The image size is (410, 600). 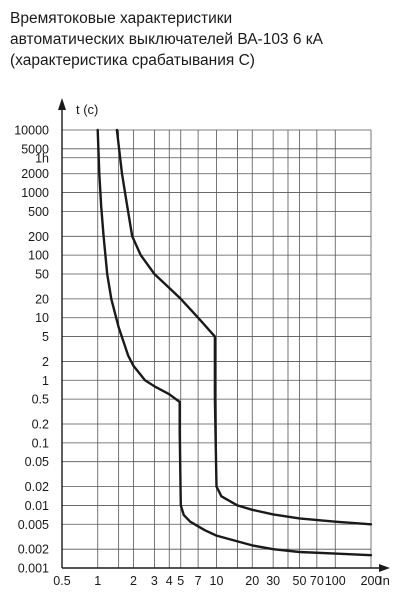 What do you see at coordinates (169, 581) in the screenshot?
I see `x-tick-label: 4` at bounding box center [169, 581].